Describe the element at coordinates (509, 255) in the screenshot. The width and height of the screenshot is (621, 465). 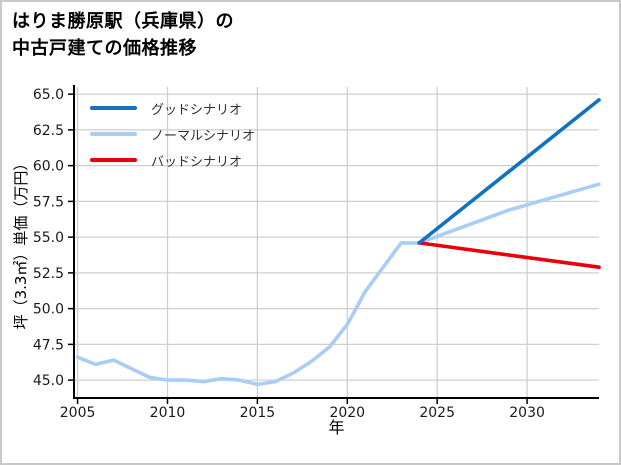
I see `bad-scenario-line` at that location.